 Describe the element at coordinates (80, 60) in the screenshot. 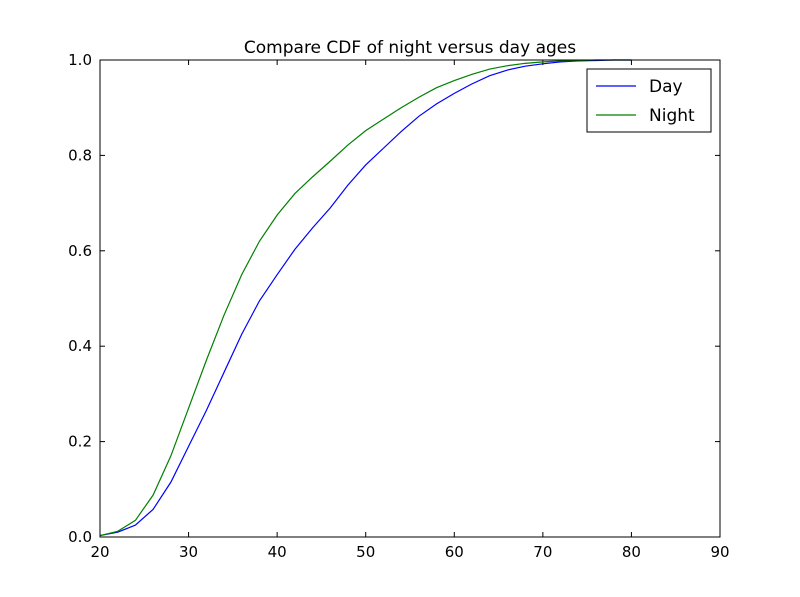

I see `y-tick-label: 1.0` at that location.